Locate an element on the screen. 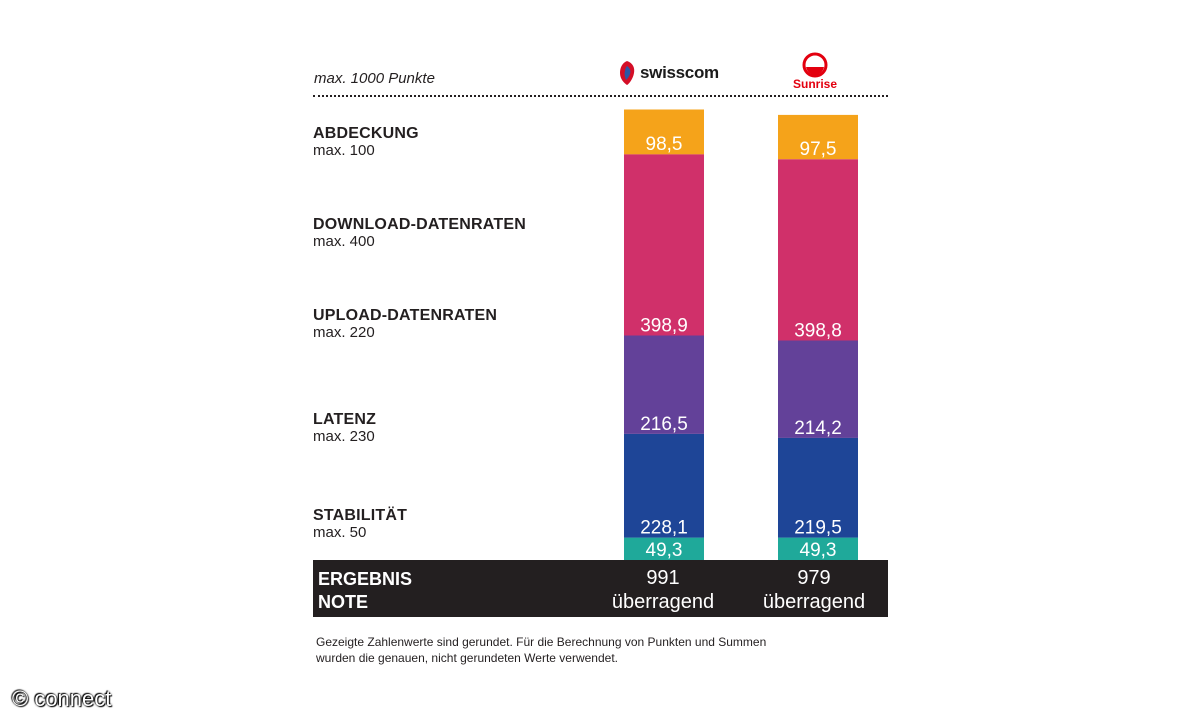 The width and height of the screenshot is (1200, 720). result-score-label: ERGEBNIS is located at coordinates (365, 579).